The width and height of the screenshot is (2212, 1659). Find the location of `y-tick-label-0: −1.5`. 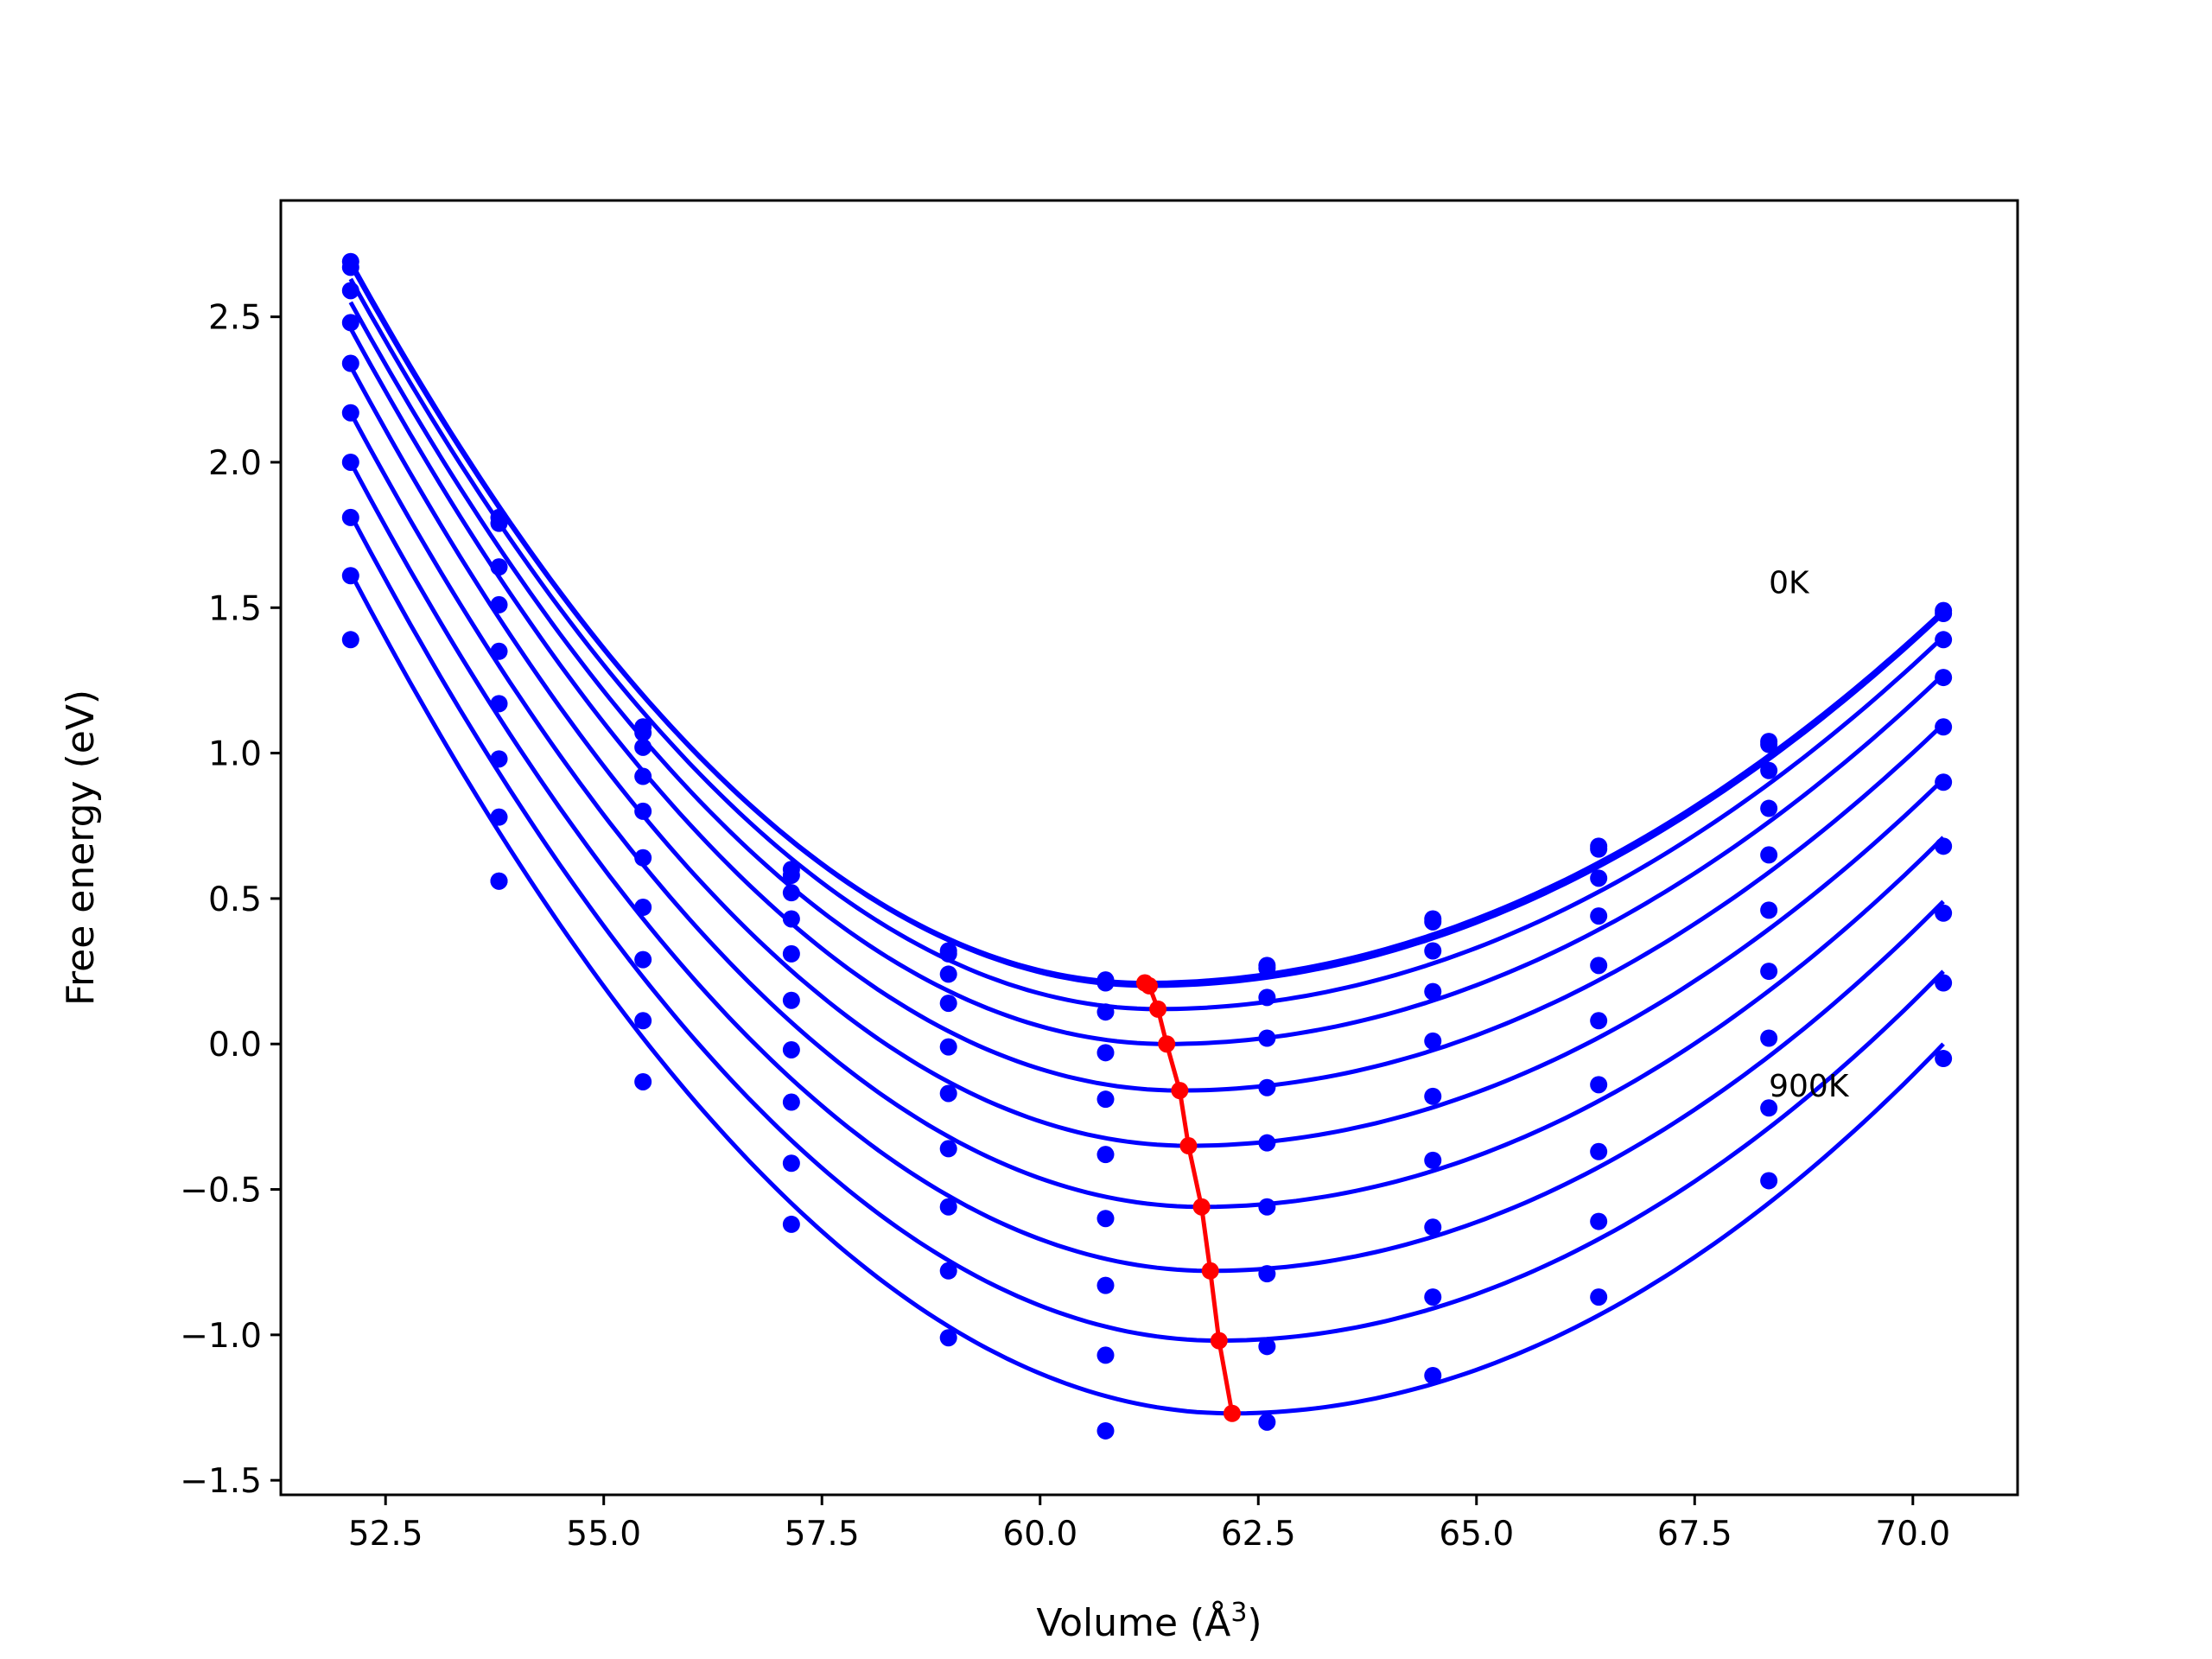

y-tick-label-0: −1.5 is located at coordinates (221, 1481).